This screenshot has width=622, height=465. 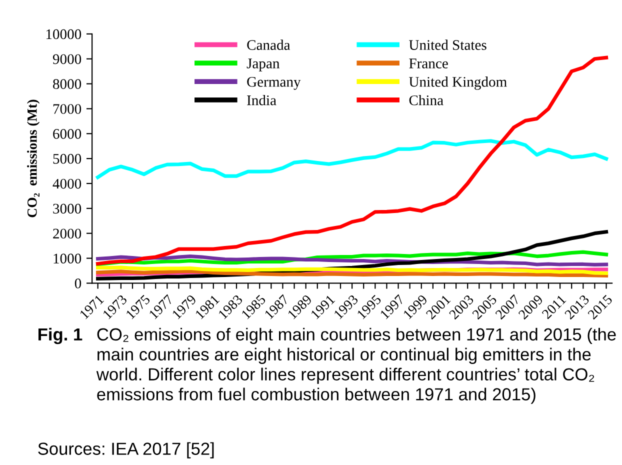 What do you see at coordinates (458, 83) in the screenshot?
I see `legend-label: United Kingdom` at bounding box center [458, 83].